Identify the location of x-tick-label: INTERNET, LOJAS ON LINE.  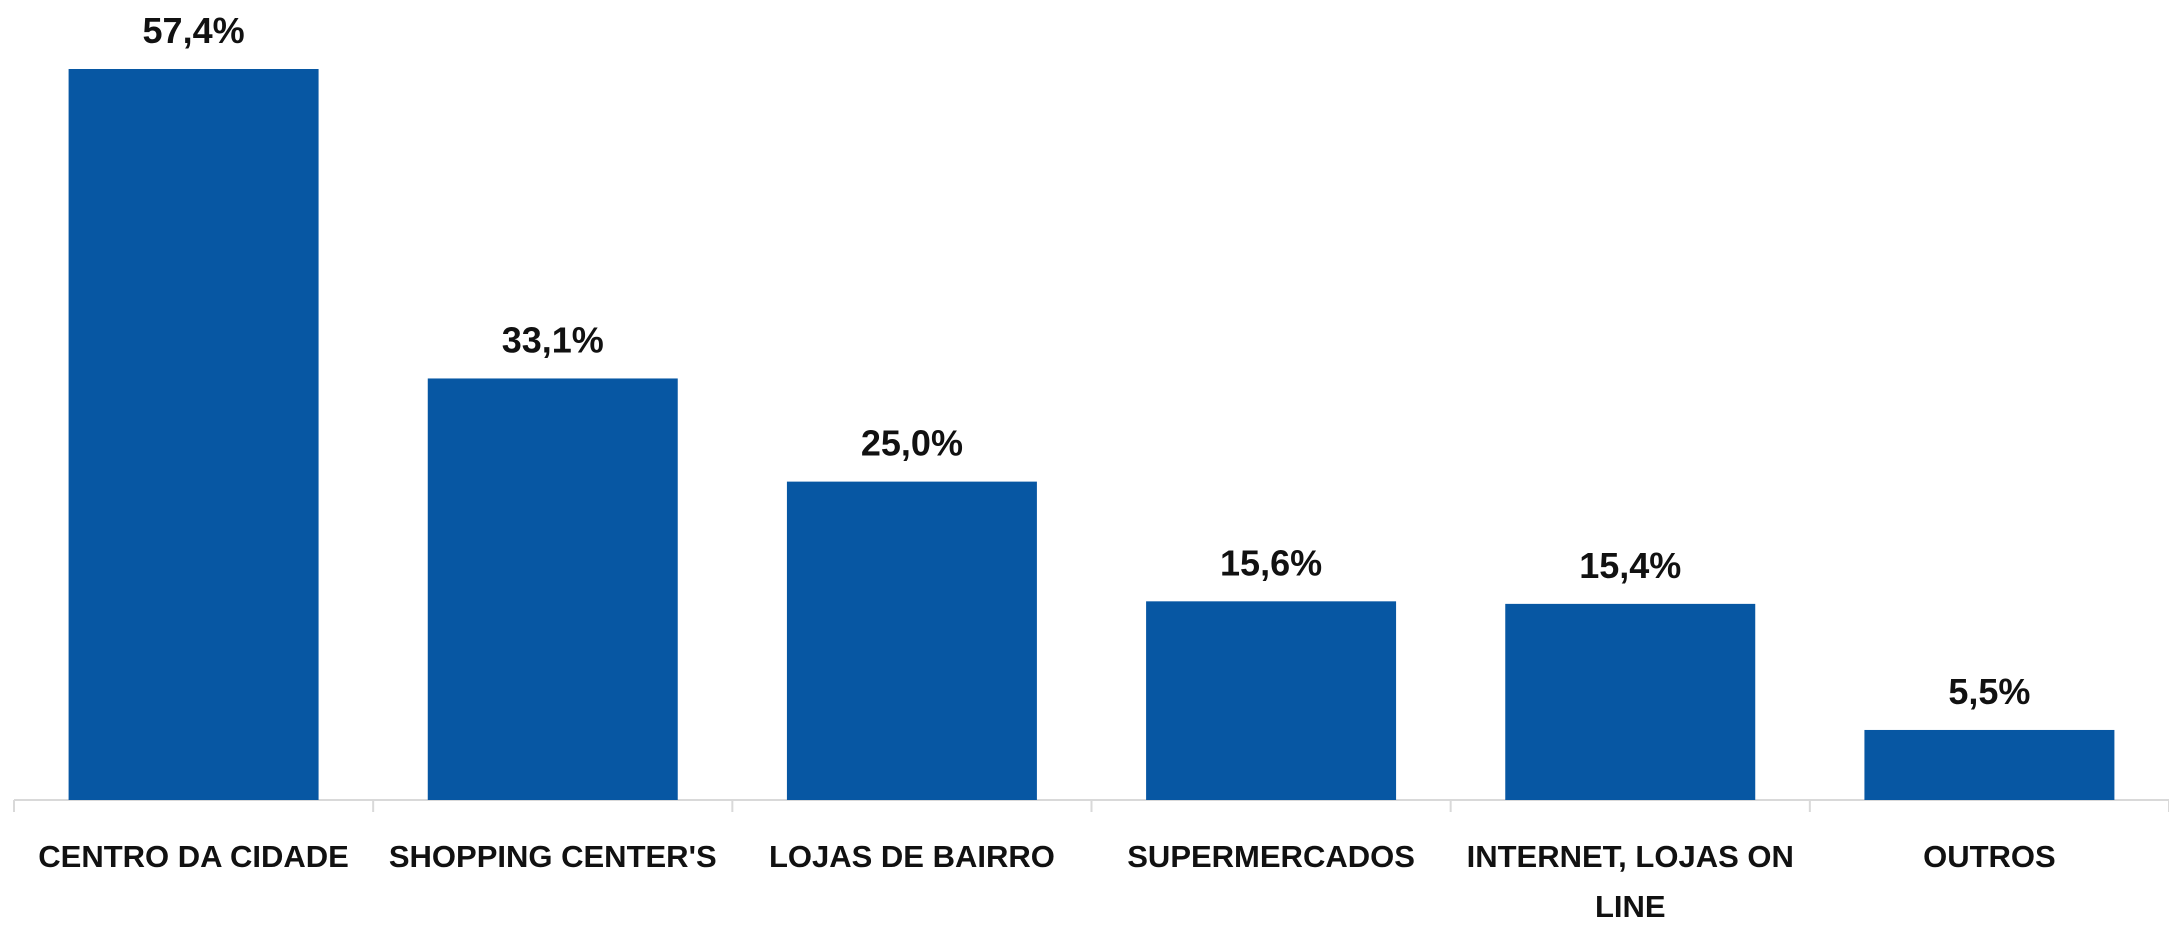
(1630, 881).